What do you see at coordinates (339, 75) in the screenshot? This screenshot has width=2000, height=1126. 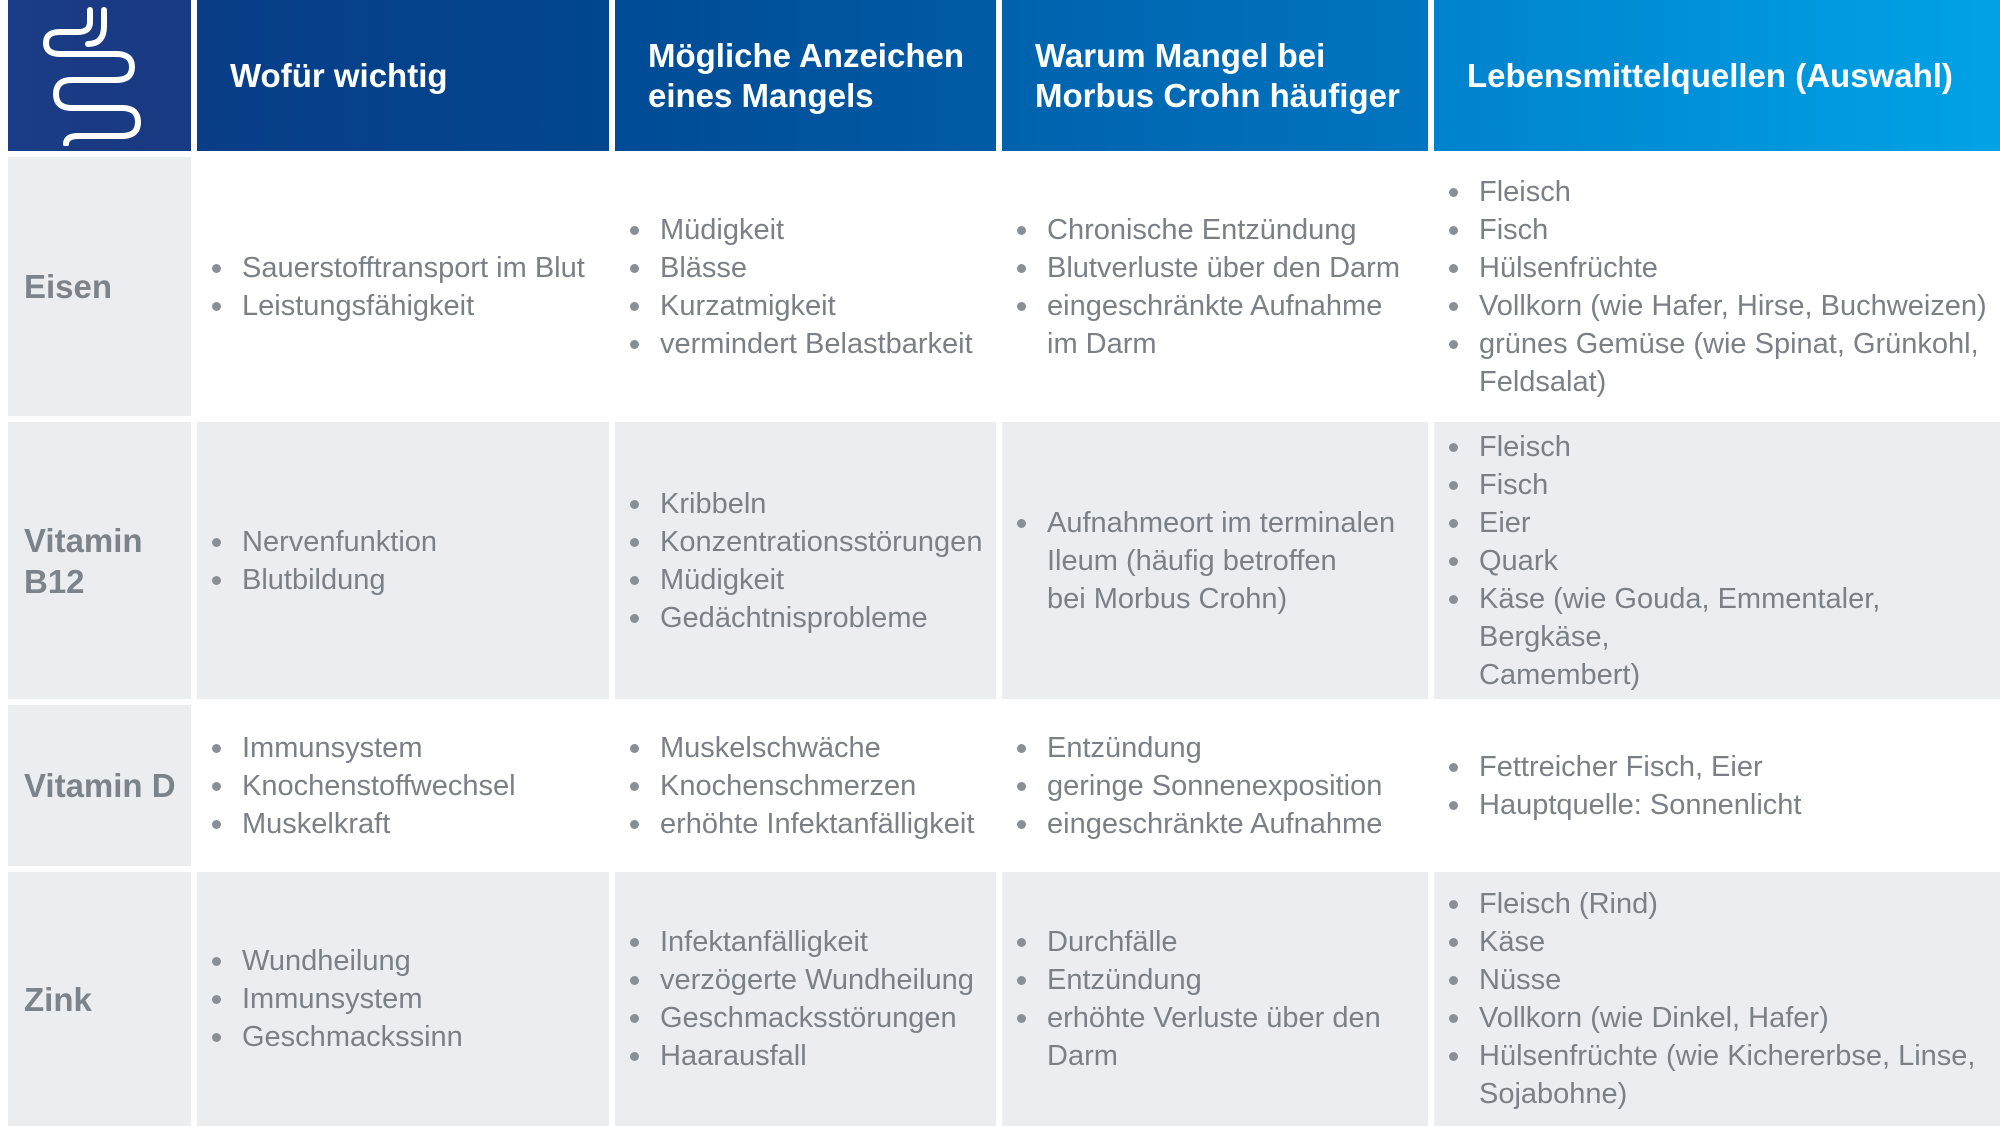 I see `header-importance-label: Wofür wichtig` at bounding box center [339, 75].